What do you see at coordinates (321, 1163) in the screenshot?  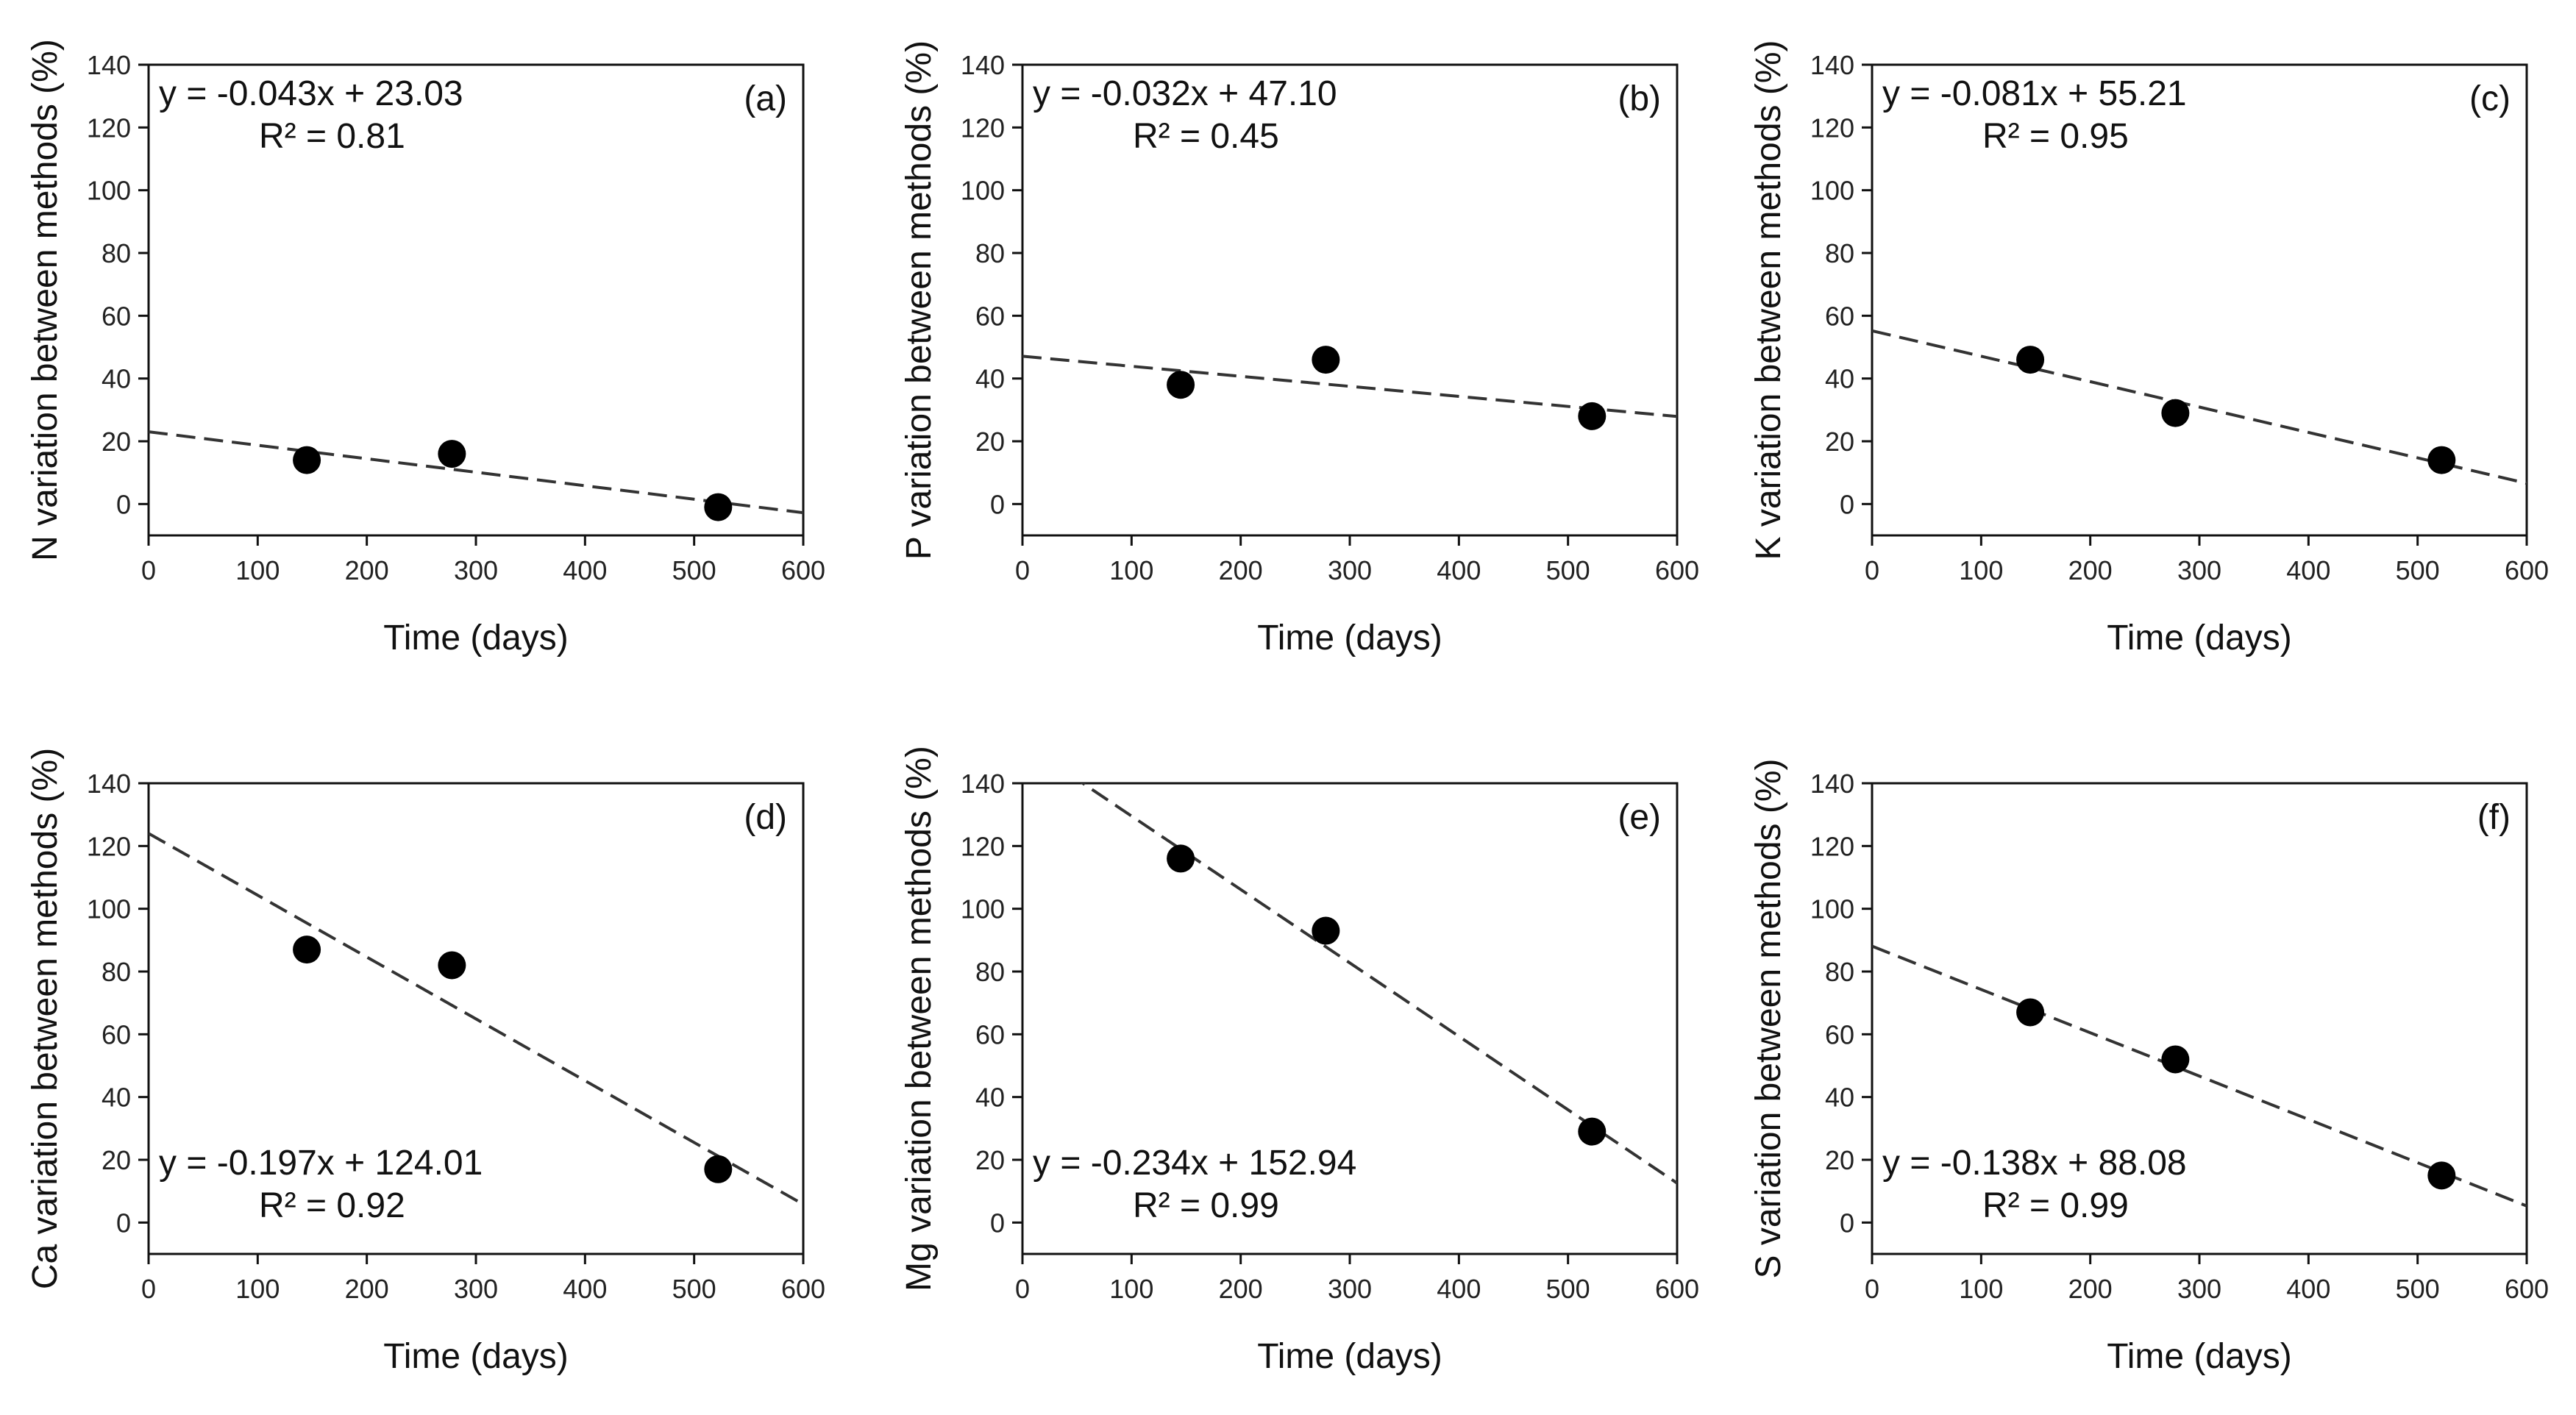 I see `regression-equation: y = -0.197x + 124.01` at bounding box center [321, 1163].